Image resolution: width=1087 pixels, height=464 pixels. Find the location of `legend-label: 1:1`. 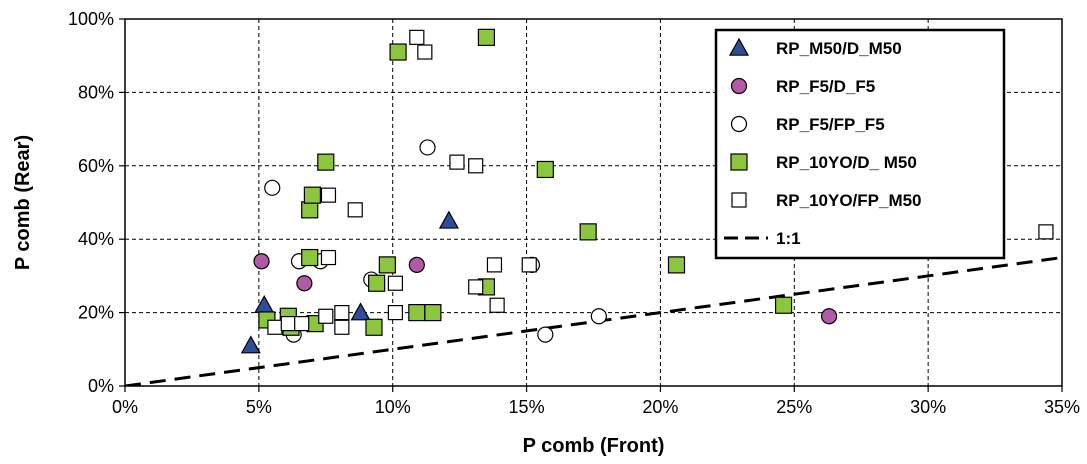

legend-label: 1:1 is located at coordinates (788, 238).